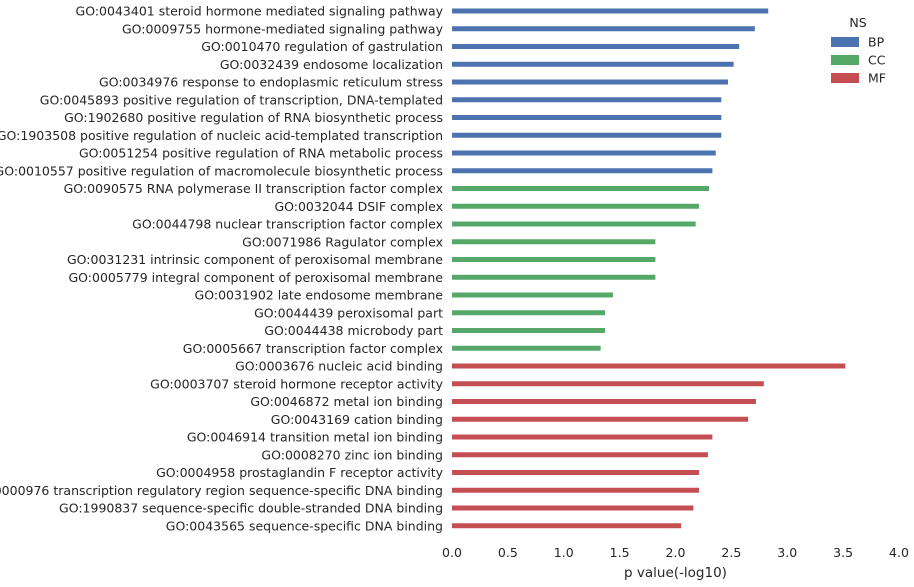 This screenshot has width=914, height=587. Describe the element at coordinates (322, 46) in the screenshot. I see `category-label: GO:0010470 regulation of gastrulation` at that location.